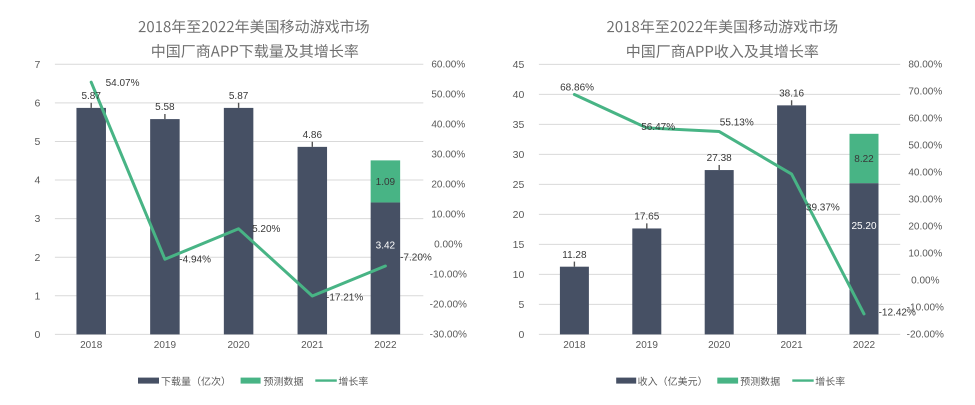 The width and height of the screenshot is (975, 405). Describe the element at coordinates (791, 93) in the screenshot. I see `svg-text: 38.16` at that location.